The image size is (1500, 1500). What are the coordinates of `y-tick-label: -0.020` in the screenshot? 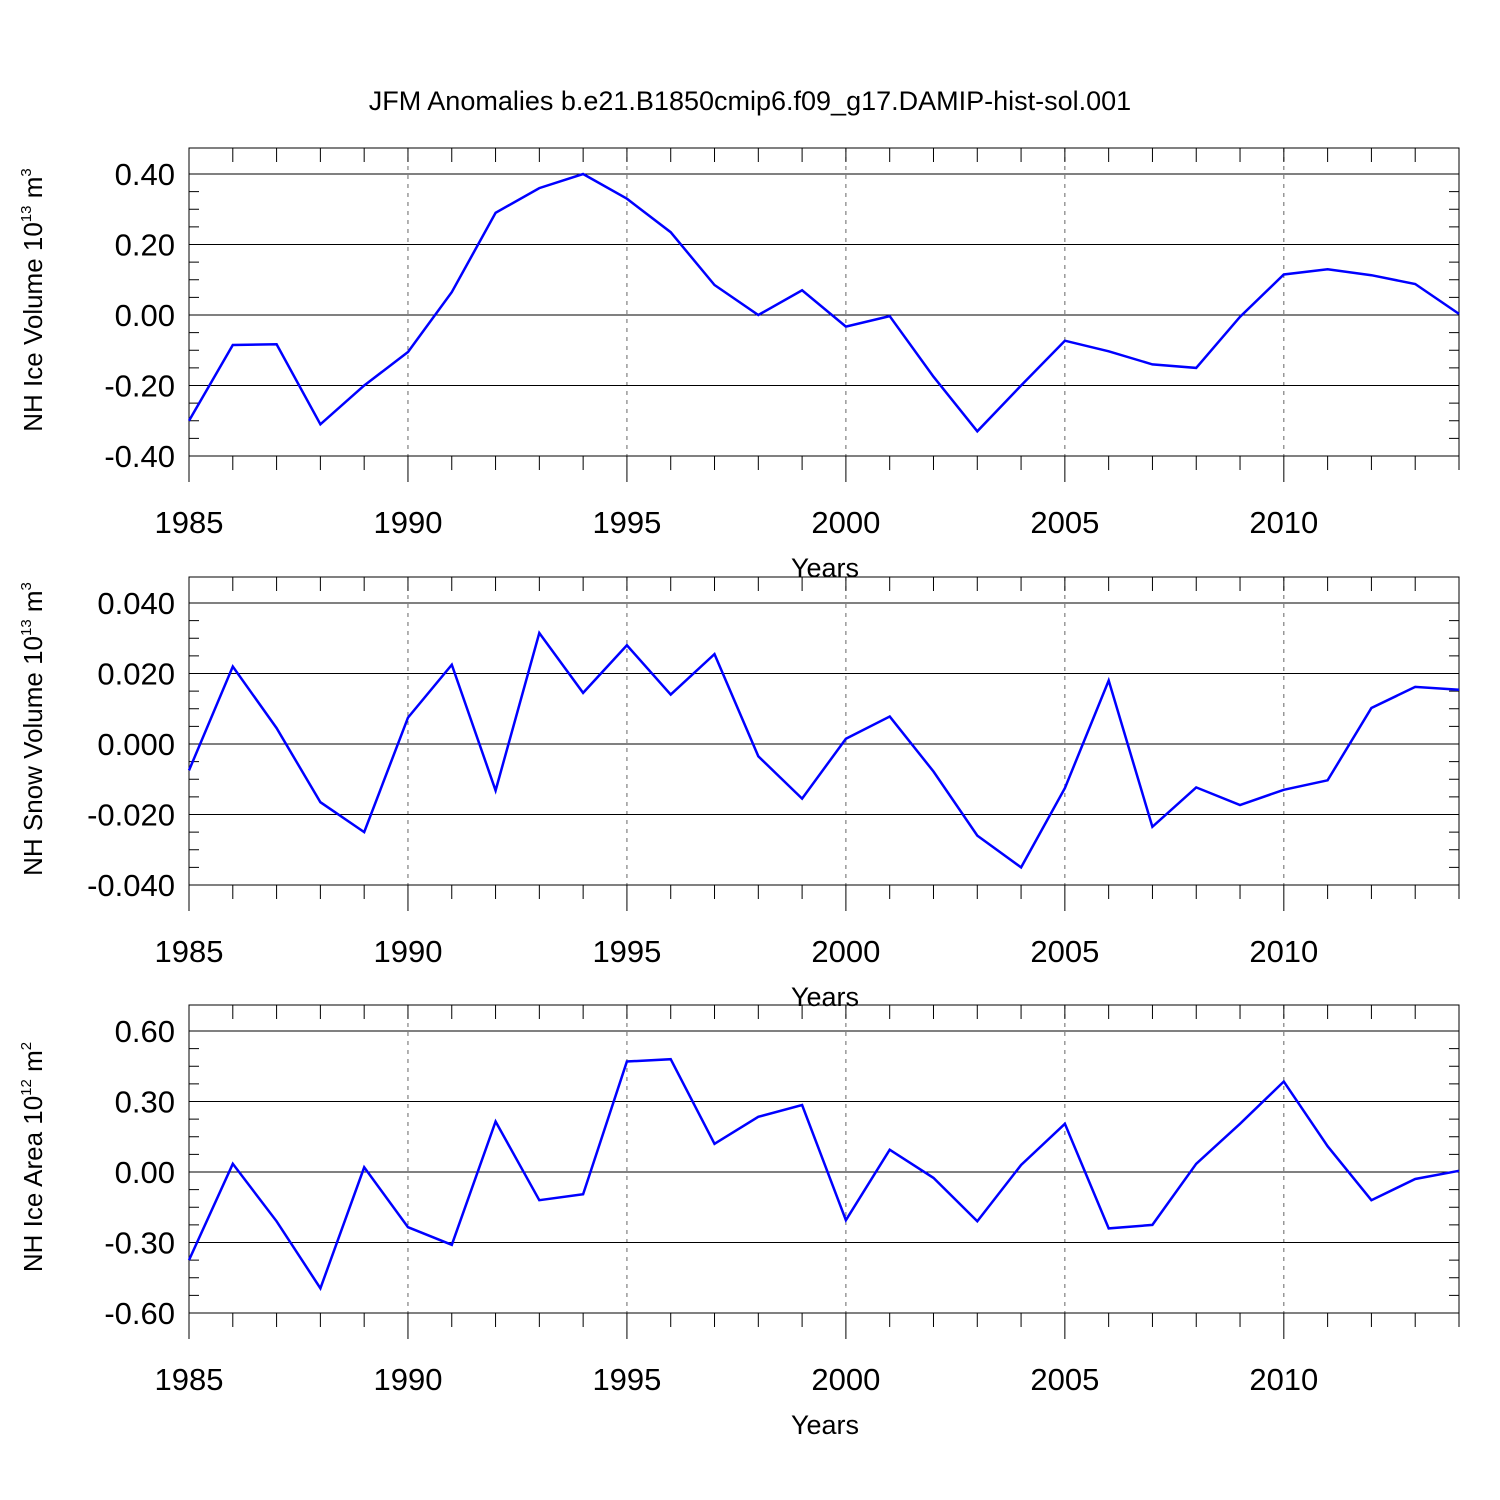 It's located at (131, 815).